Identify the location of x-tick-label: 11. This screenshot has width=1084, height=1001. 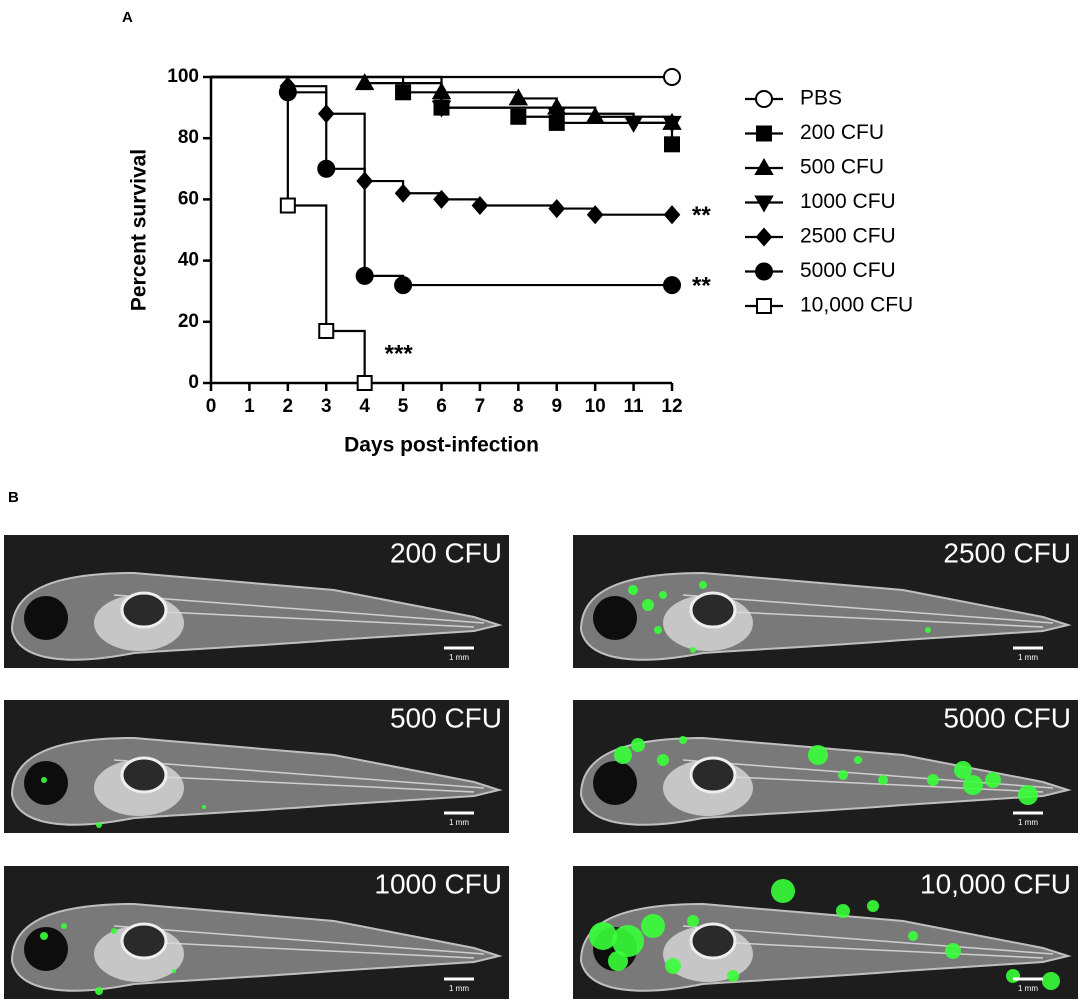
(634, 406).